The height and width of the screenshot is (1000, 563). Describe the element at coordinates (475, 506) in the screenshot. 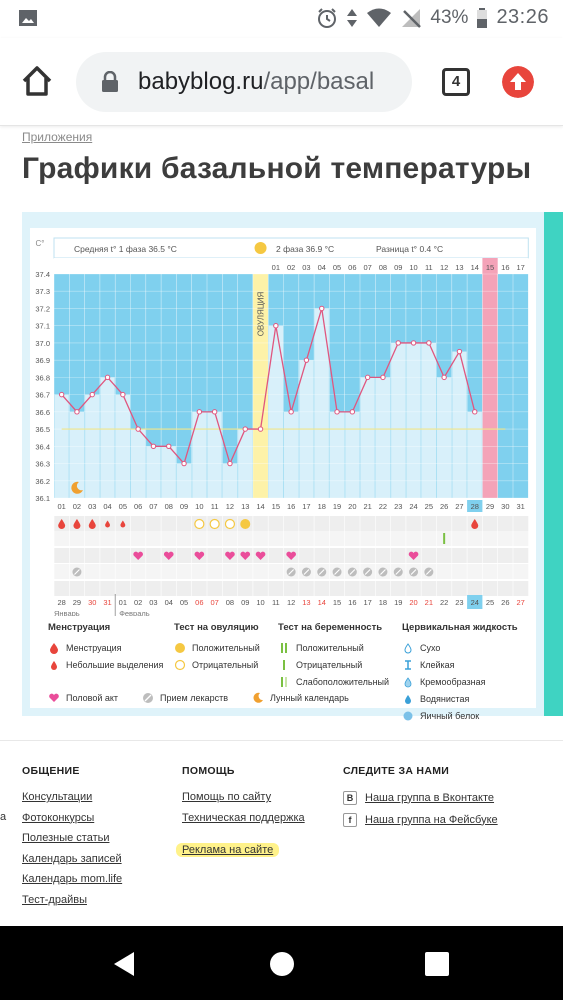

I see `current-day-cell` at that location.